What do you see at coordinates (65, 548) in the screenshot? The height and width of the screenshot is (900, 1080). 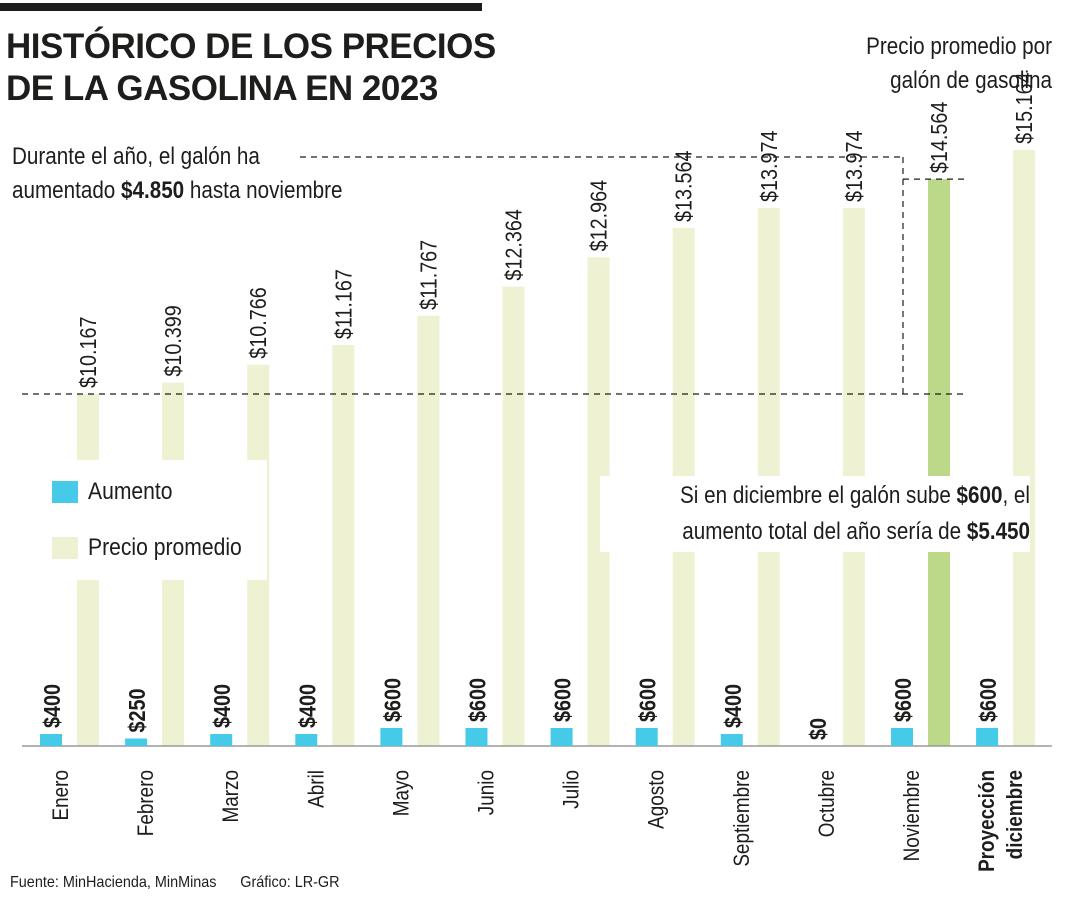 I see `legend-swatch-price` at bounding box center [65, 548].